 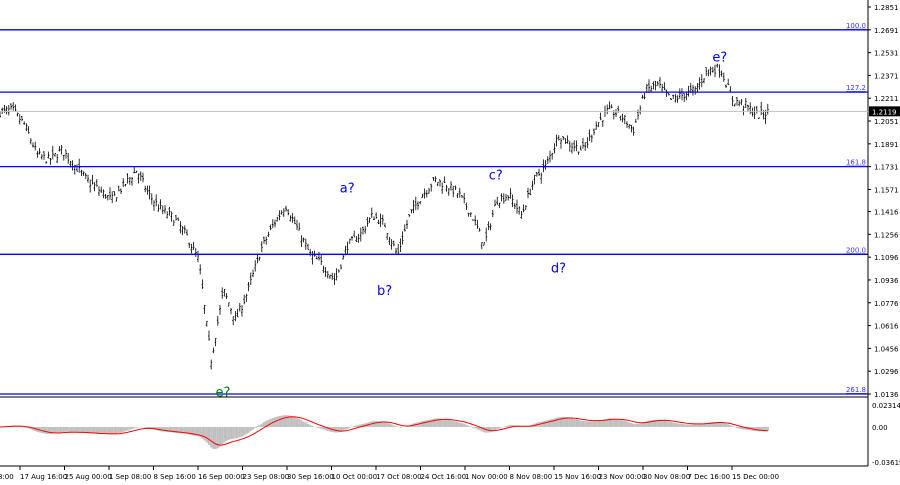 What do you see at coordinates (880, 428) in the screenshot?
I see `indicator-tick-label: 0.00` at bounding box center [880, 428].